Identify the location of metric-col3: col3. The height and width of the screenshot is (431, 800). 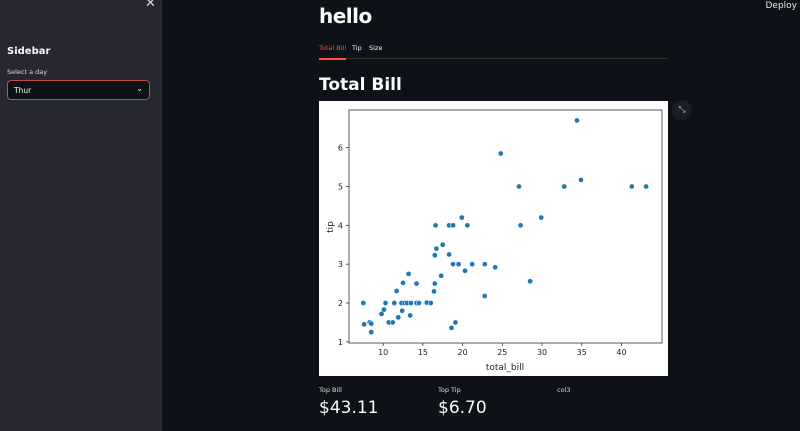
(564, 392).